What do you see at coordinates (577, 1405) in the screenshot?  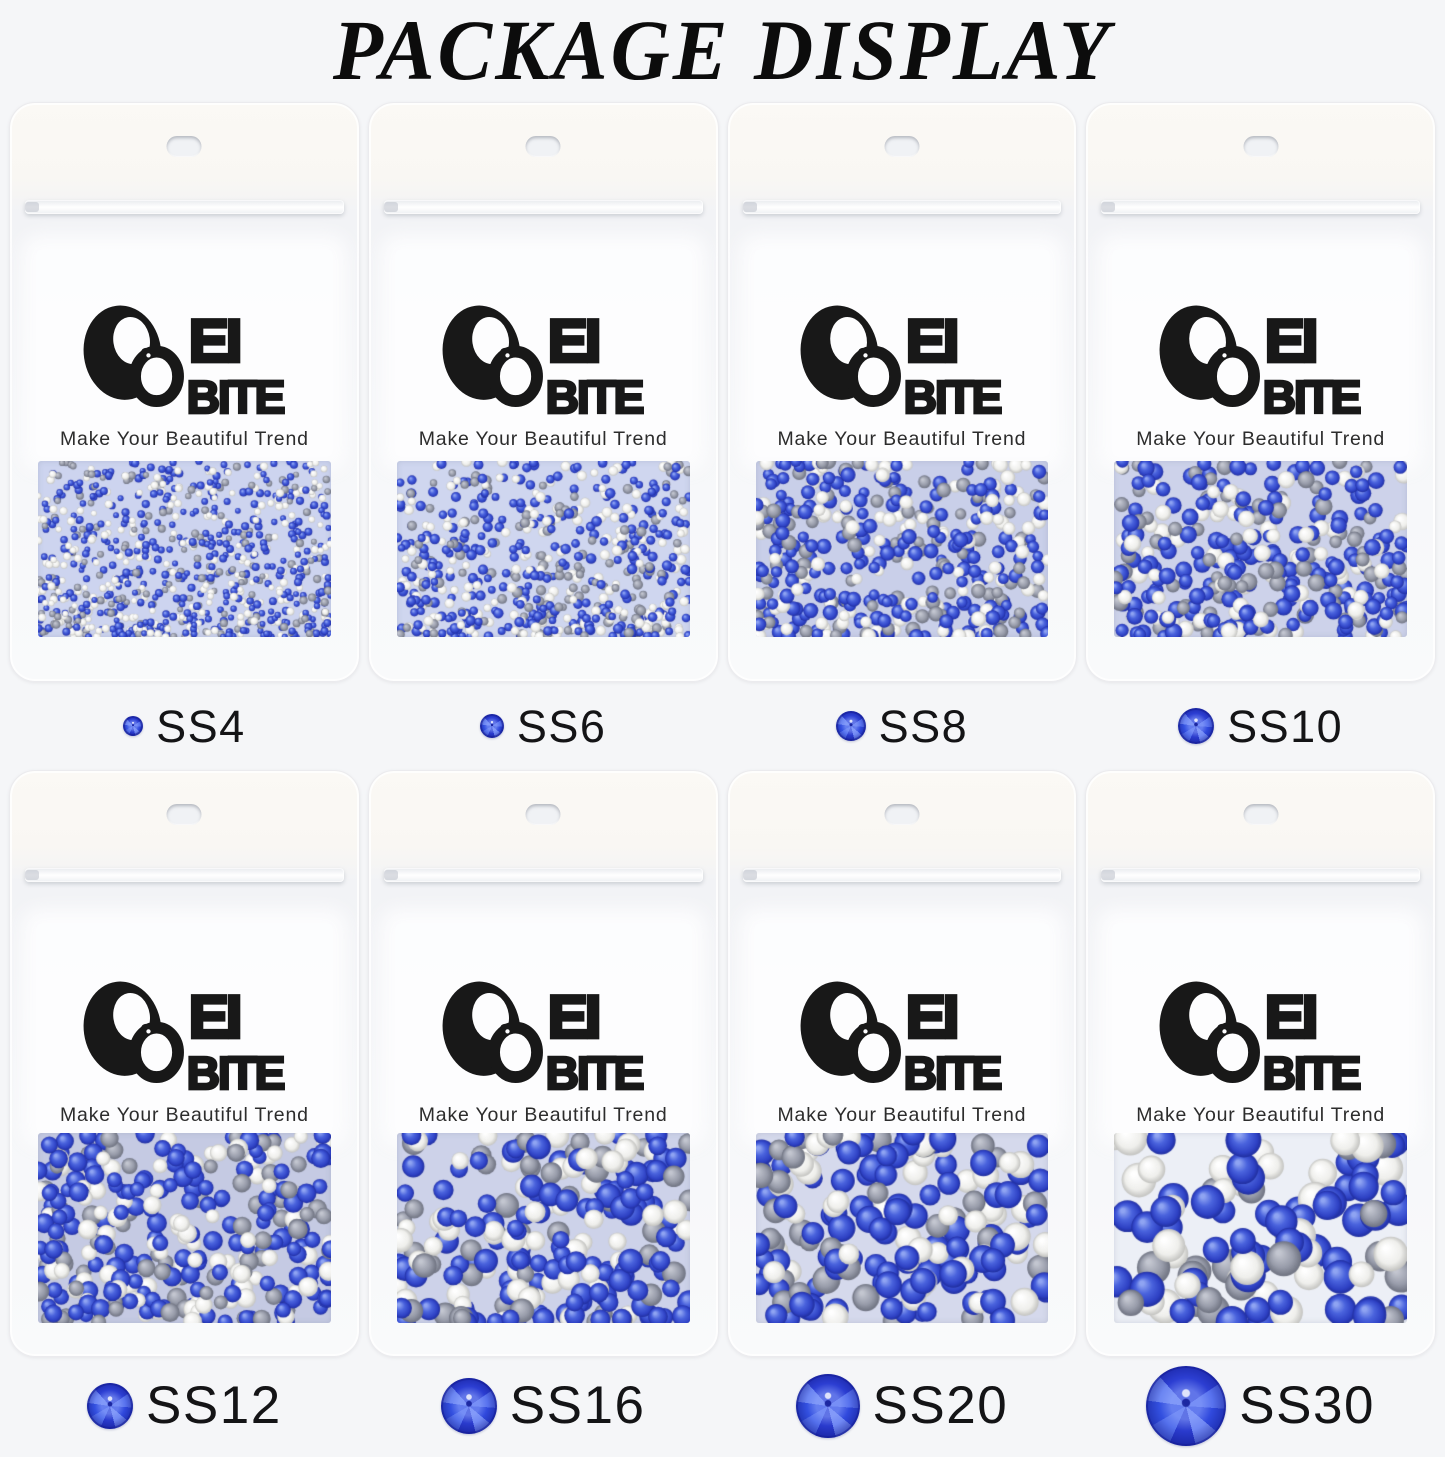 I see `size-text: SS16` at bounding box center [577, 1405].